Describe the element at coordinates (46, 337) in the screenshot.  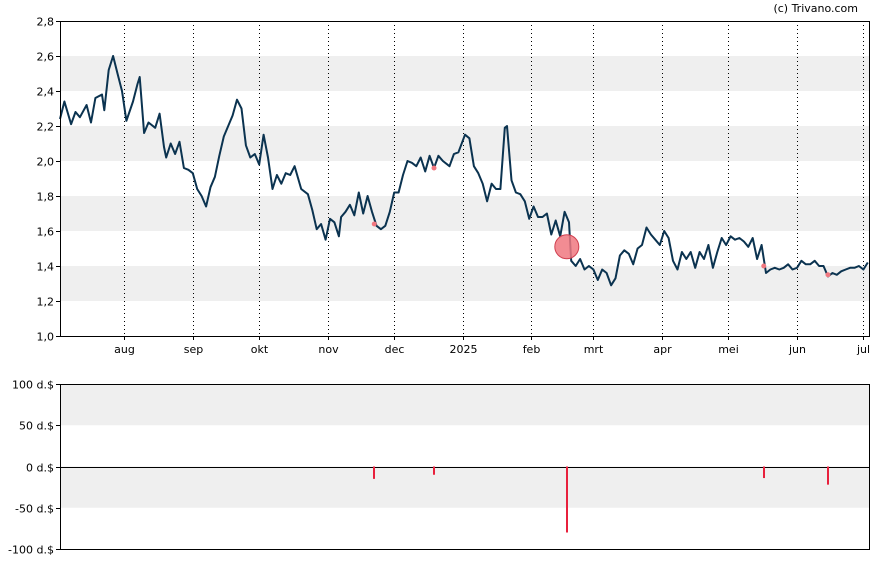
I see `y-tick-label: 1,0` at that location.